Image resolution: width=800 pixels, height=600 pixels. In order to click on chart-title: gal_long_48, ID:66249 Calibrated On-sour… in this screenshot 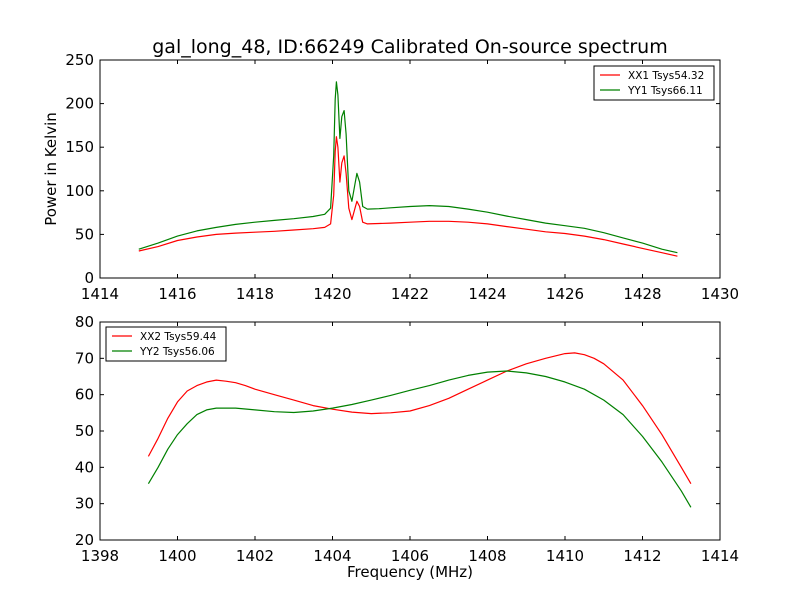, I will do `click(409, 47)`.